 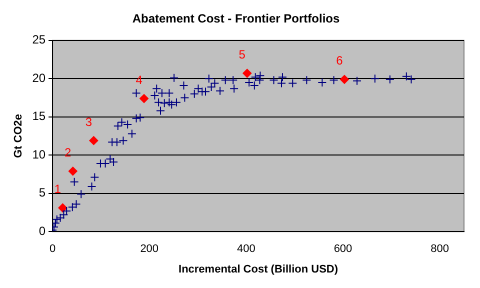 What do you see at coordinates (149, 249) in the screenshot?
I see `x-tick-label: 200` at bounding box center [149, 249].